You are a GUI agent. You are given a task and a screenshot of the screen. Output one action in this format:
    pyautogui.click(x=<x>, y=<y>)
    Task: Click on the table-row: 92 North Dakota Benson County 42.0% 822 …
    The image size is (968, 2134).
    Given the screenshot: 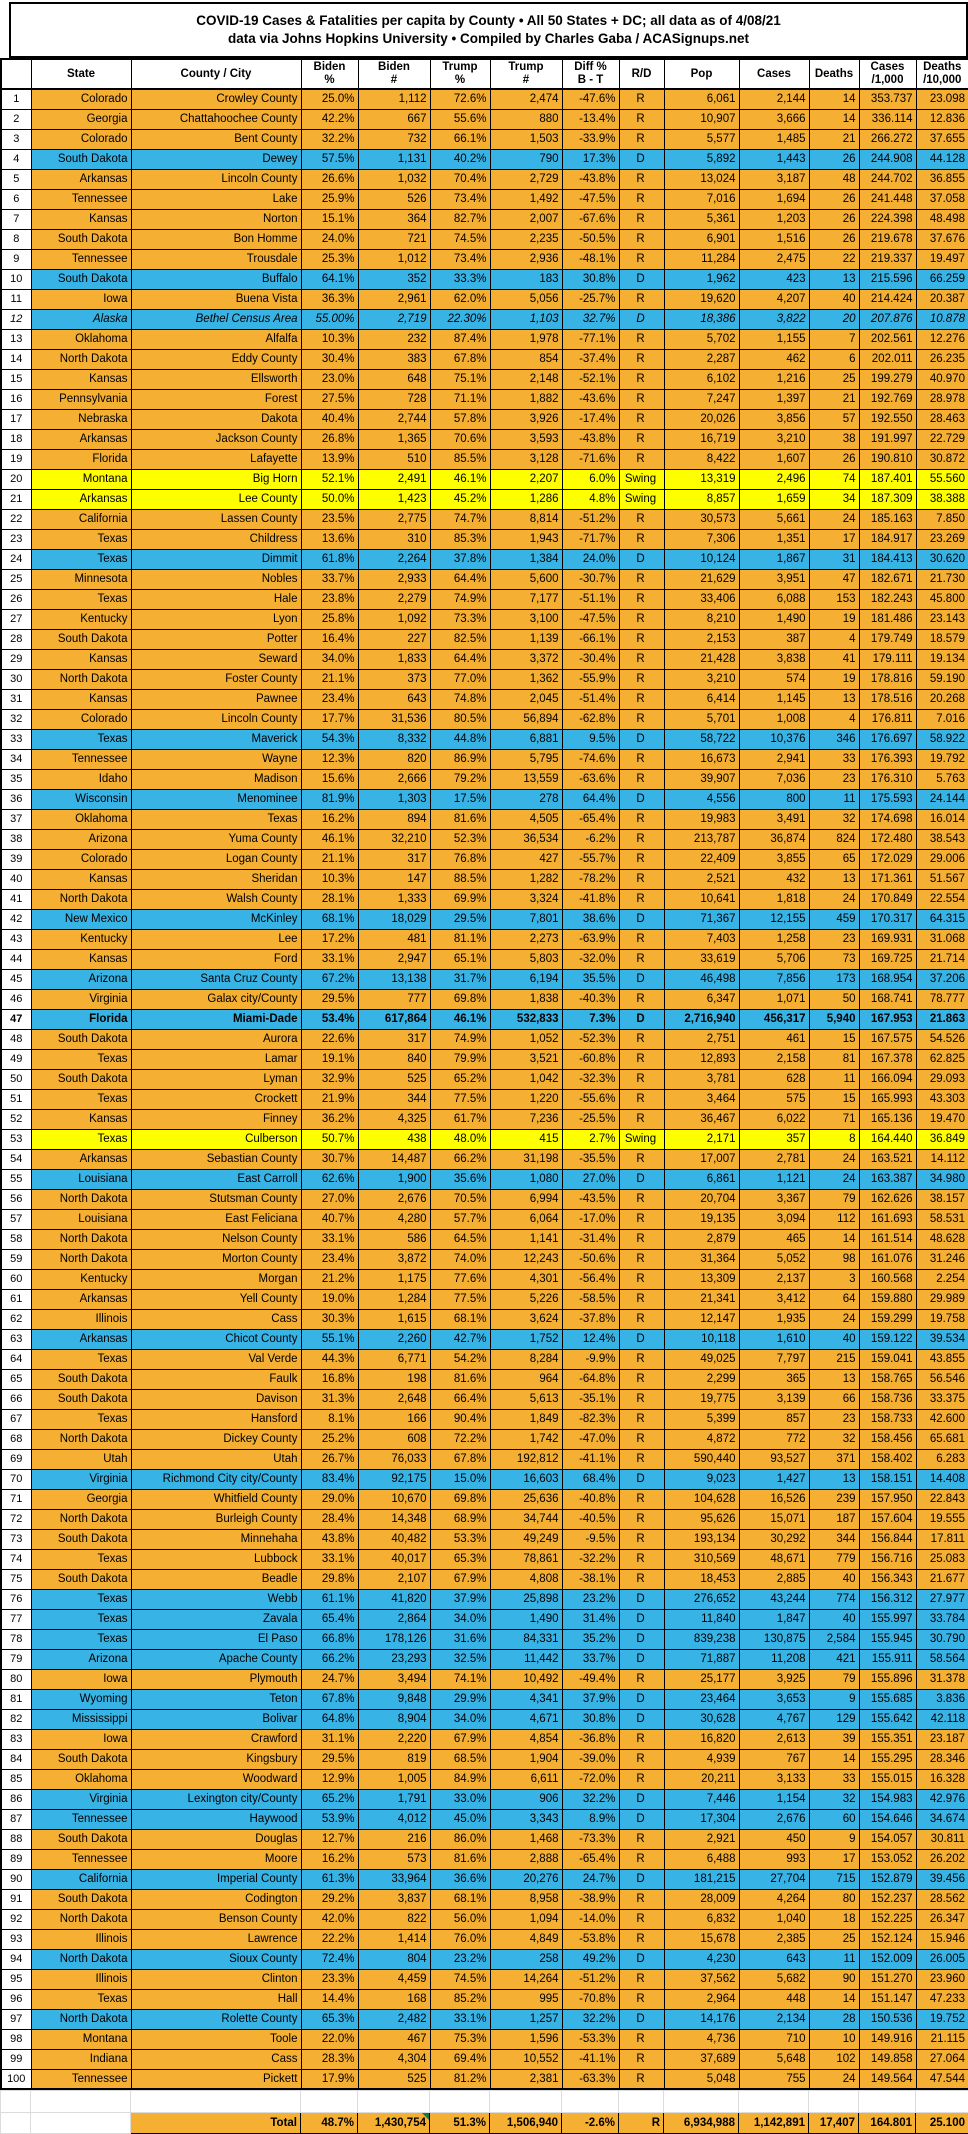 What is the action you would take?
    pyautogui.click(x=484, y=1919)
    